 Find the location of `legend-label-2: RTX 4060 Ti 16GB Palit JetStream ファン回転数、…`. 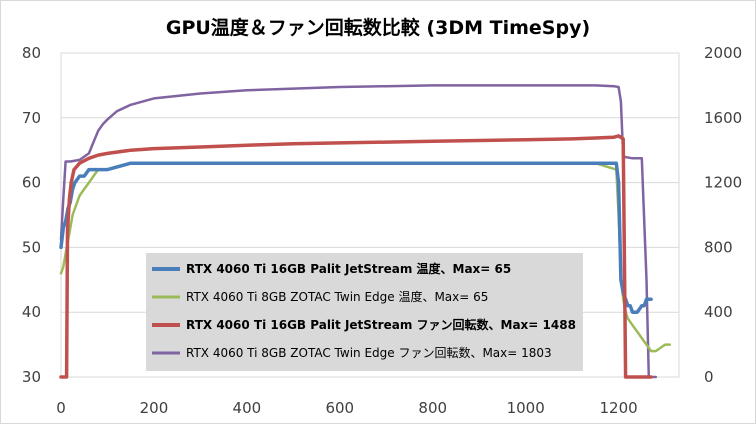

legend-label-2: RTX 4060 Ti 16GB Palit JetStream ファン回転数、… is located at coordinates (381, 324).